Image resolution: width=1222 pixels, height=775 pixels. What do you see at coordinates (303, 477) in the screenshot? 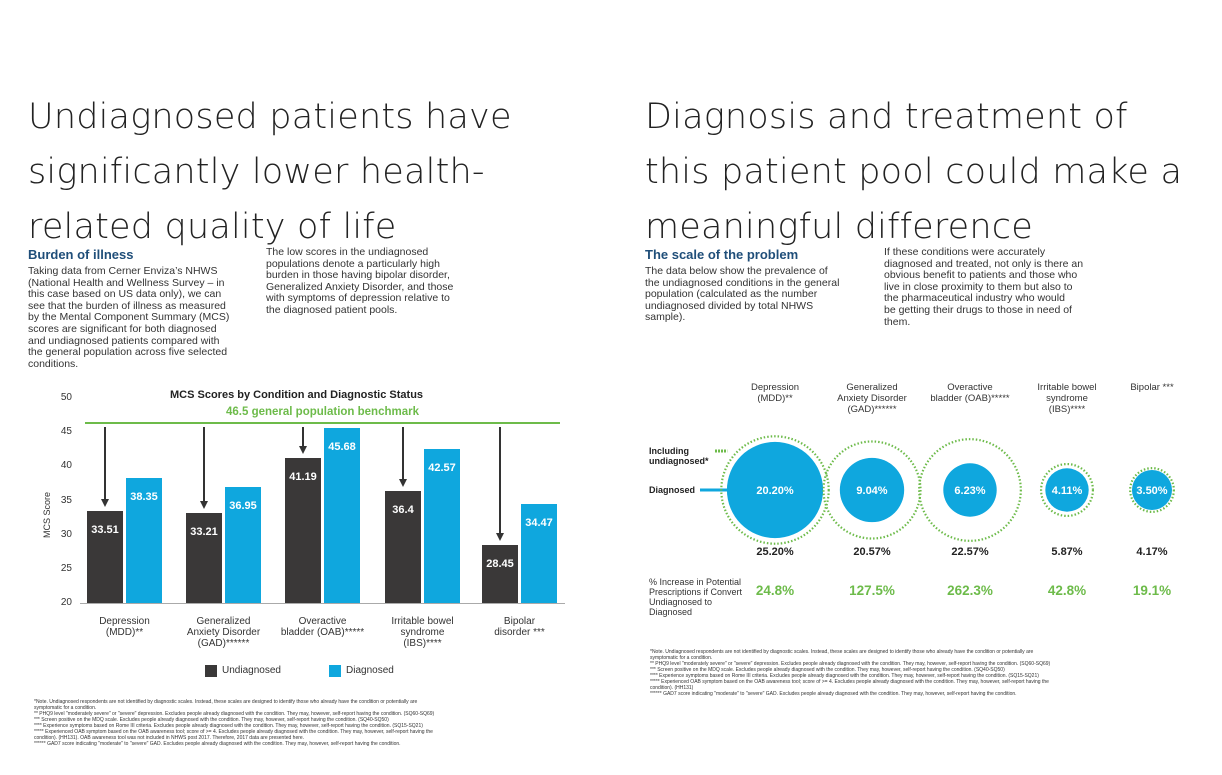
I see `bar-value-label: 41.19` at bounding box center [303, 477].